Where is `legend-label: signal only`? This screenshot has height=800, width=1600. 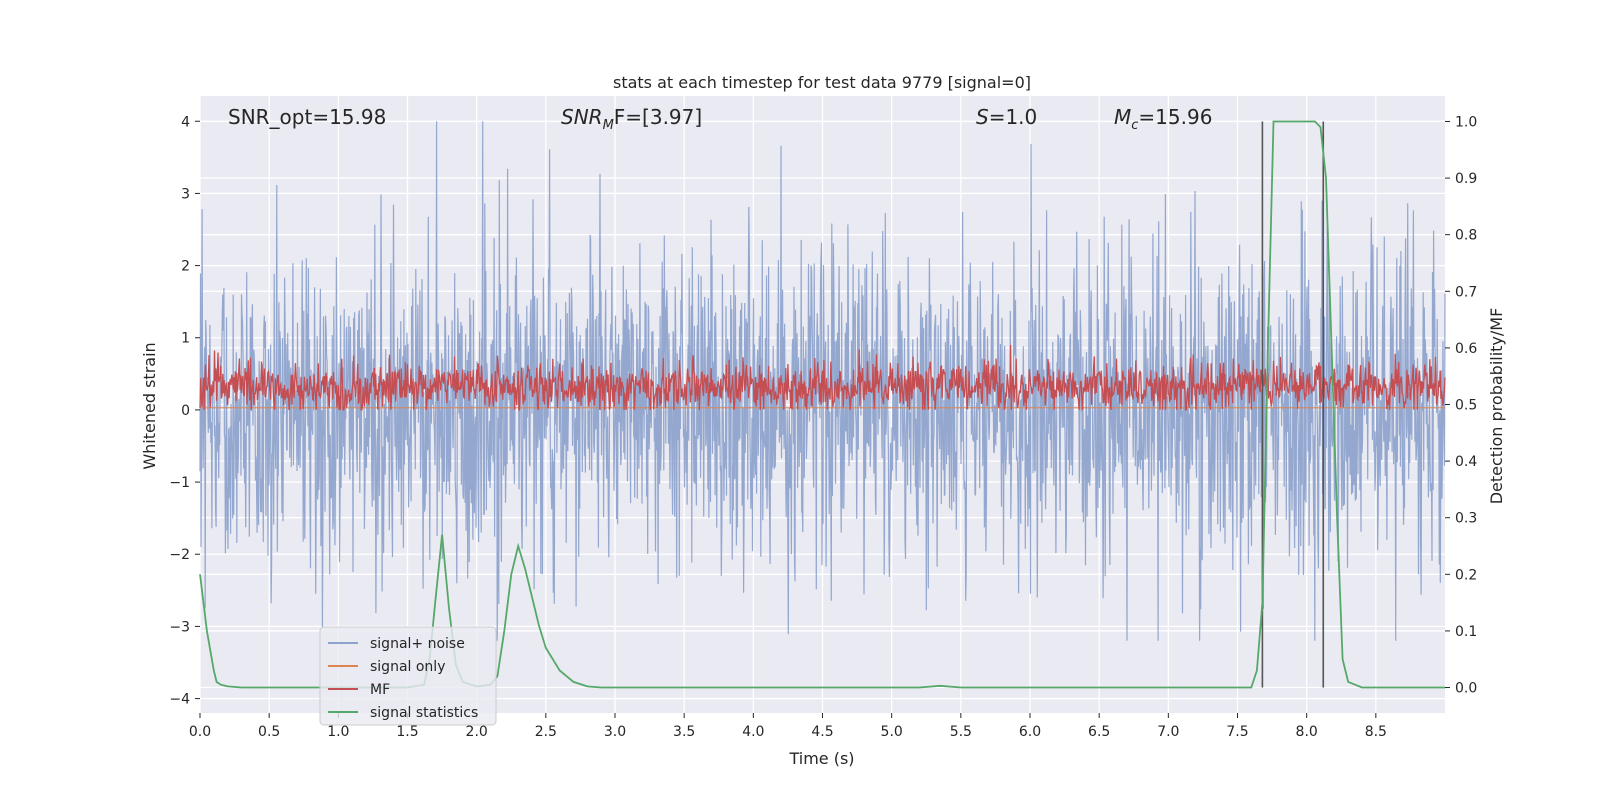
legend-label: signal only is located at coordinates (407, 667).